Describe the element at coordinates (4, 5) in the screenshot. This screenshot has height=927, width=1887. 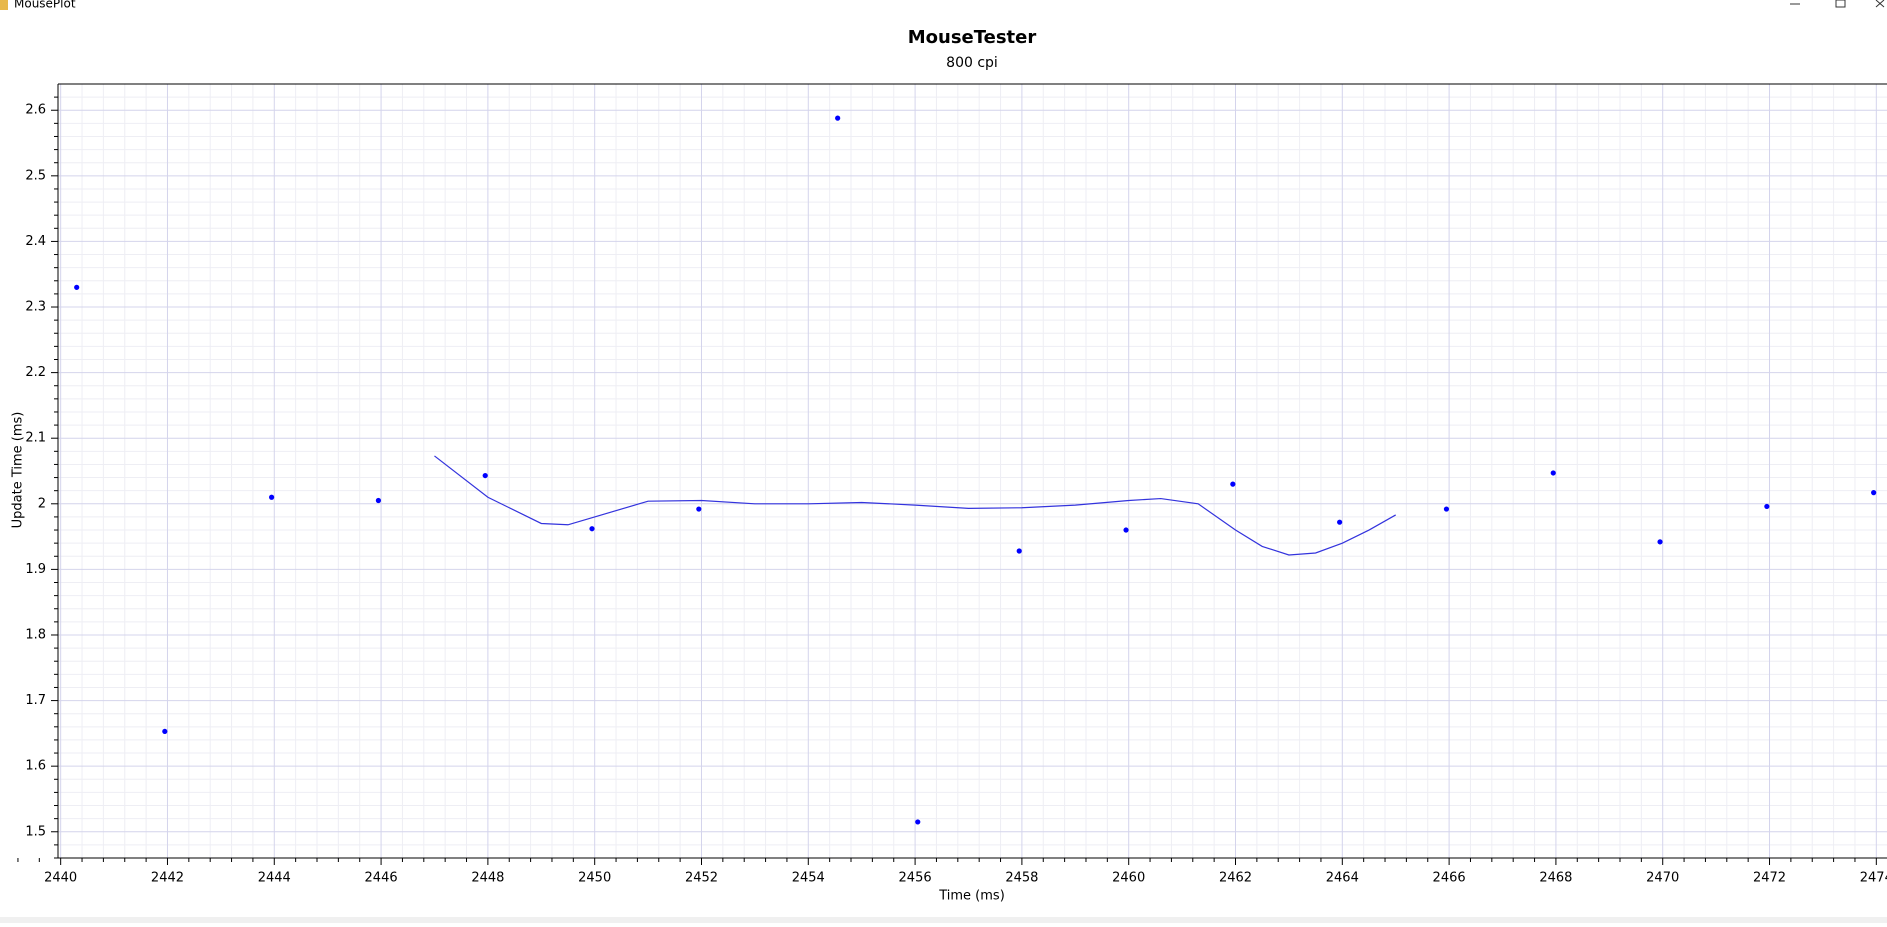
I see `app-icon` at that location.